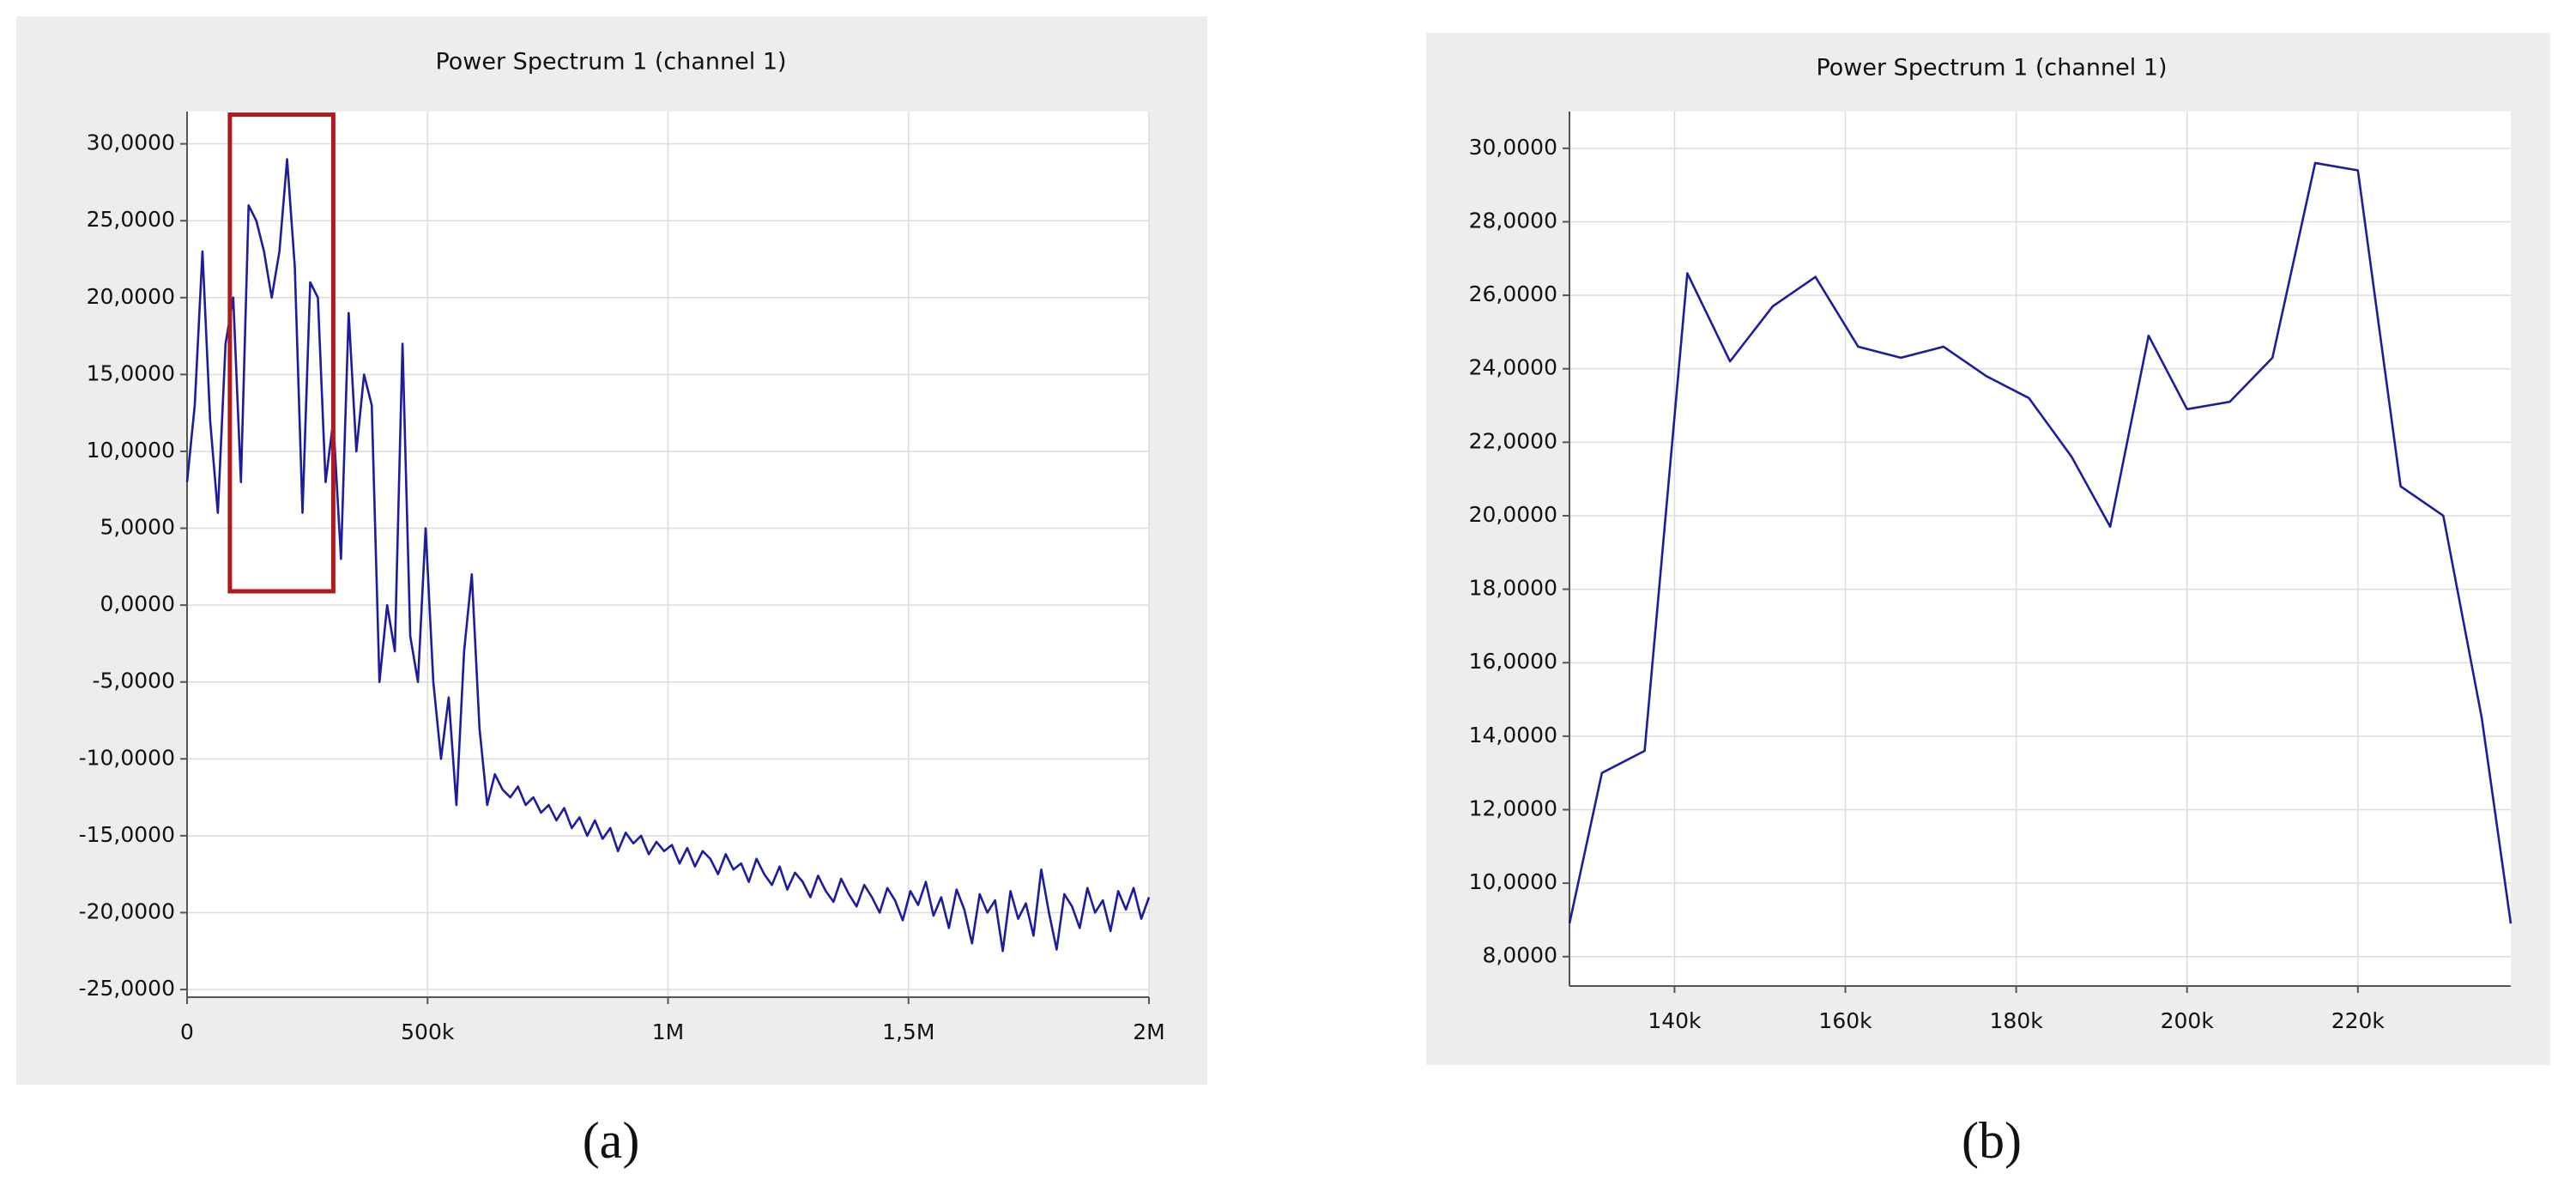 Image resolution: width=2576 pixels, height=1204 pixels. I want to click on x-tick-label: 0, so click(187, 1031).